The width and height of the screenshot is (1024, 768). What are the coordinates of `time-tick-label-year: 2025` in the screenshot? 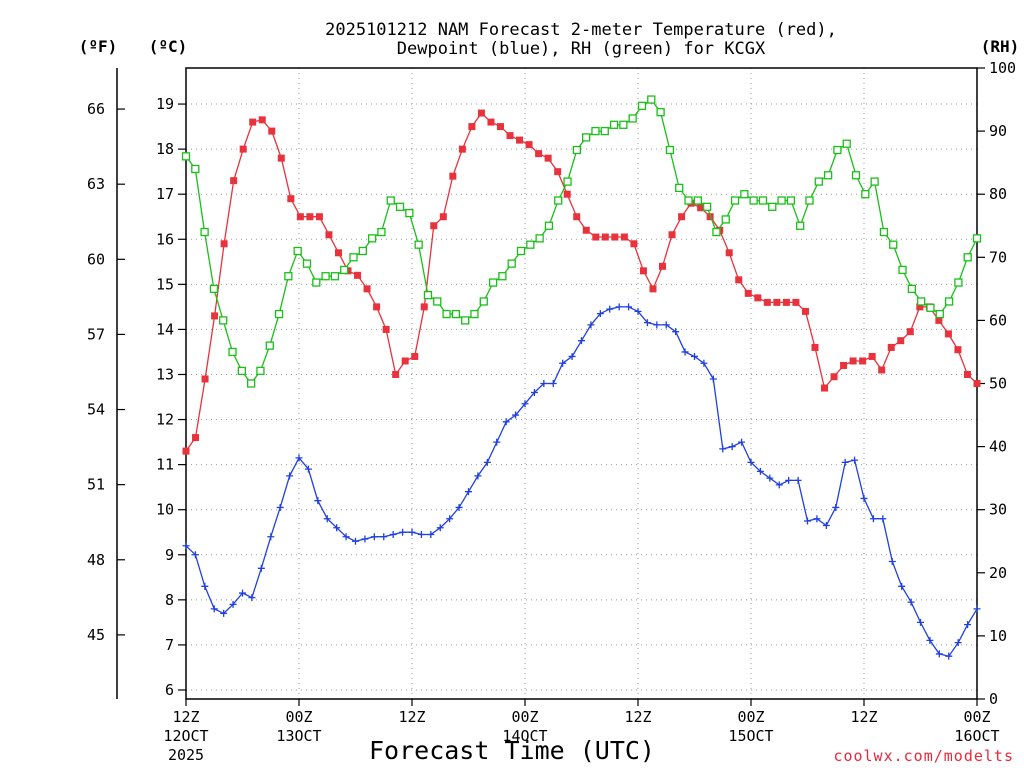 It's located at (186, 755).